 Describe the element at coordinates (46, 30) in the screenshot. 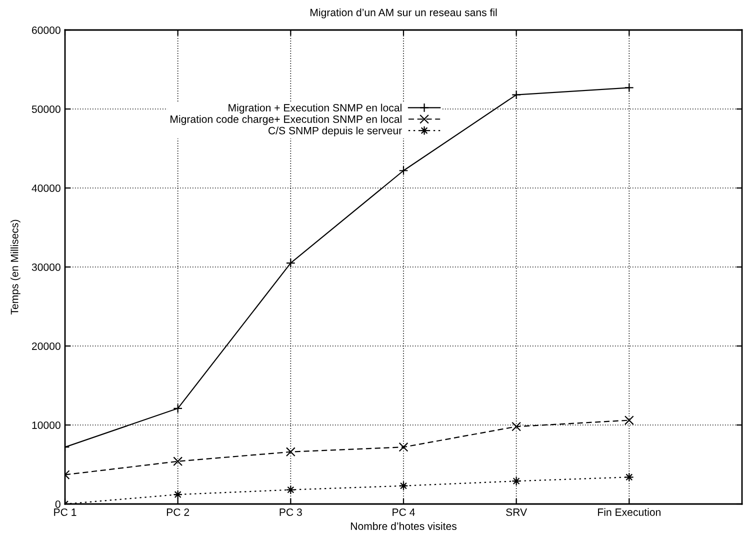

I see `y-tick-label: 60000` at that location.